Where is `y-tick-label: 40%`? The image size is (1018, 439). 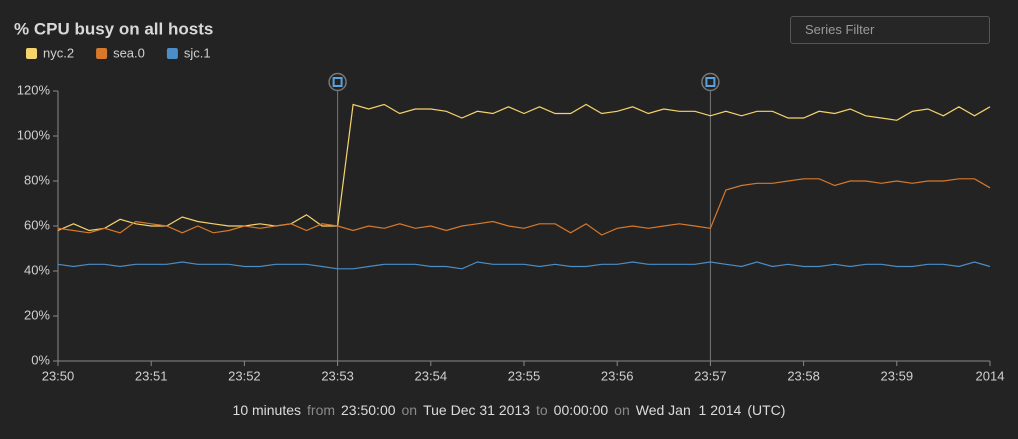 y-tick-label: 40% is located at coordinates (37, 269).